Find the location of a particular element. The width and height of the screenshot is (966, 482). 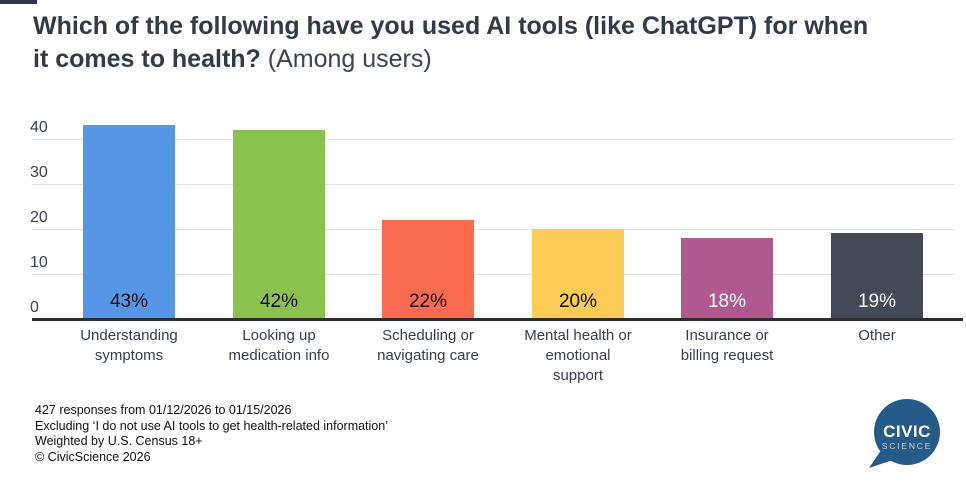

category-label-line: support is located at coordinates (578, 375).